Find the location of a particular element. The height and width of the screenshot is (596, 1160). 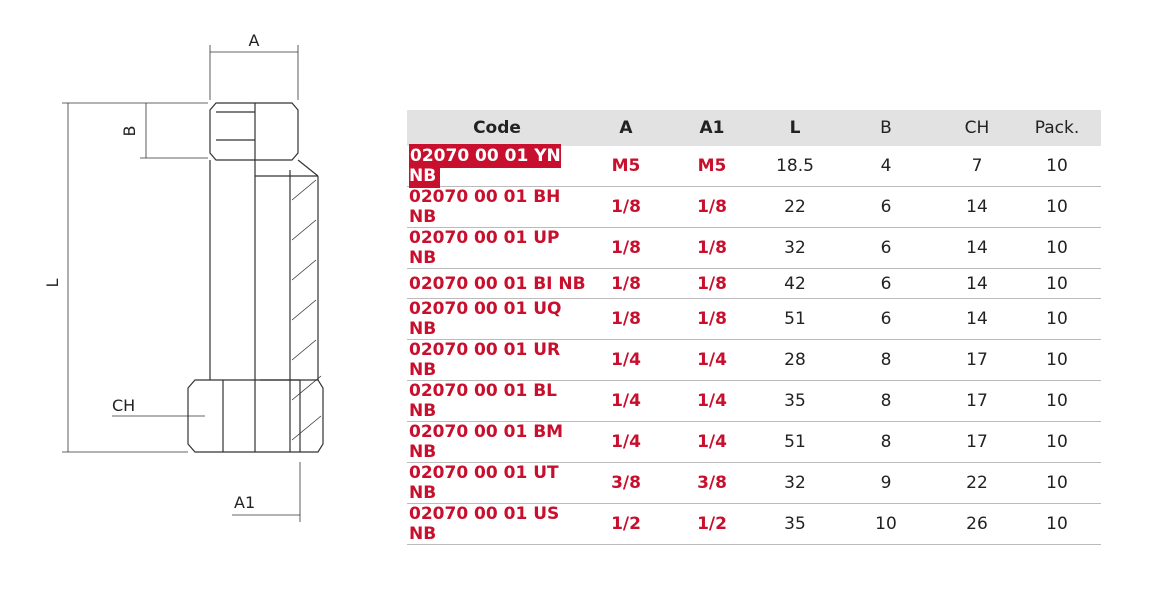

cell: 42 is located at coordinates (795, 283).